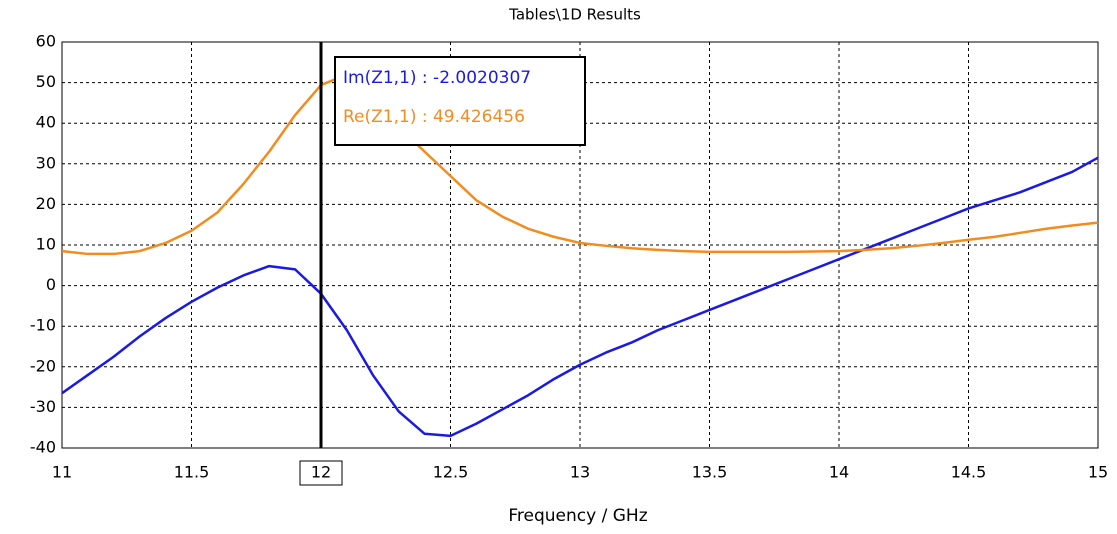  I want to click on readout-text: Re(Z1,1) : 49.426456, so click(434, 117).